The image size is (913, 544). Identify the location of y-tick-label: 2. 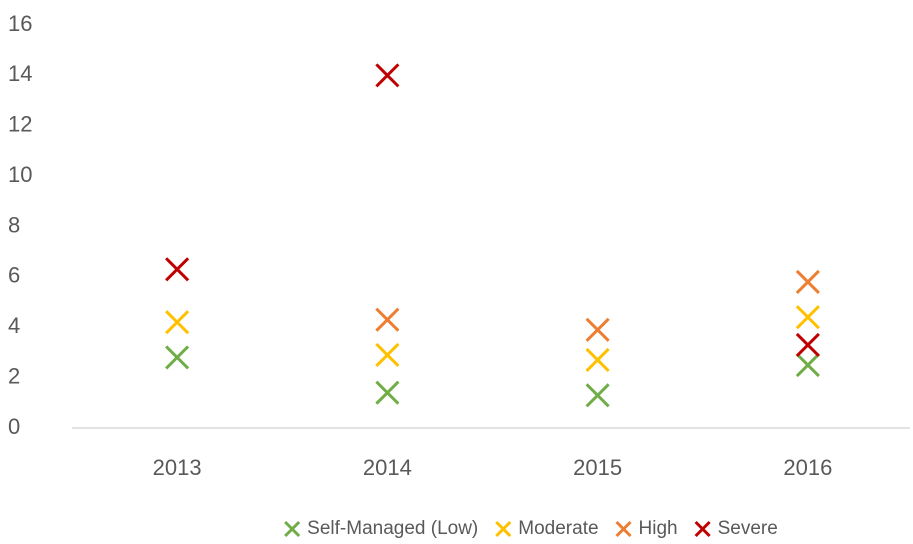
(14, 375).